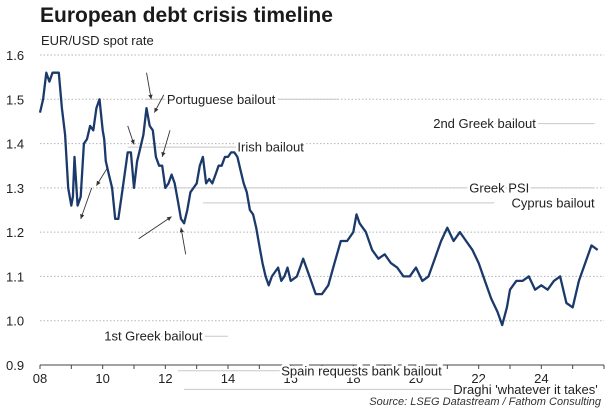 The image size is (615, 410). I want to click on x-tick-label: 10, so click(102, 378).